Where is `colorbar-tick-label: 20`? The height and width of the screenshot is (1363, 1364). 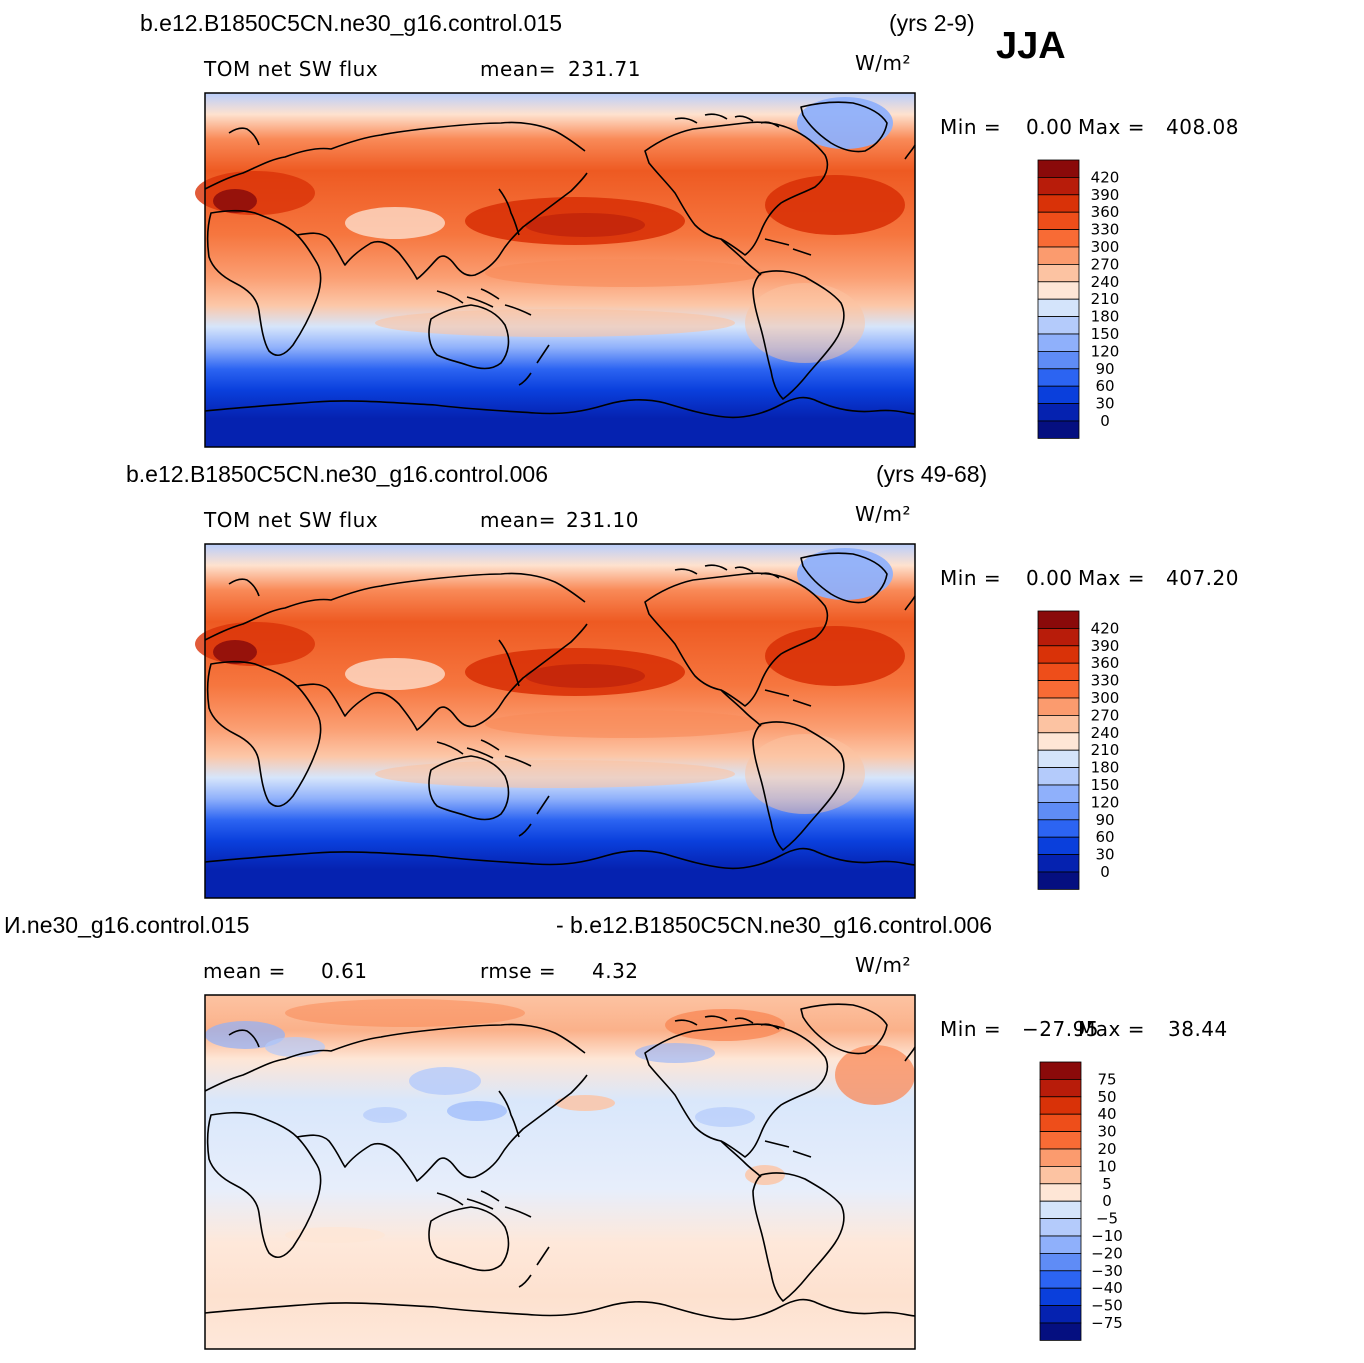 colorbar-tick-label: 20 is located at coordinates (1106, 1149).